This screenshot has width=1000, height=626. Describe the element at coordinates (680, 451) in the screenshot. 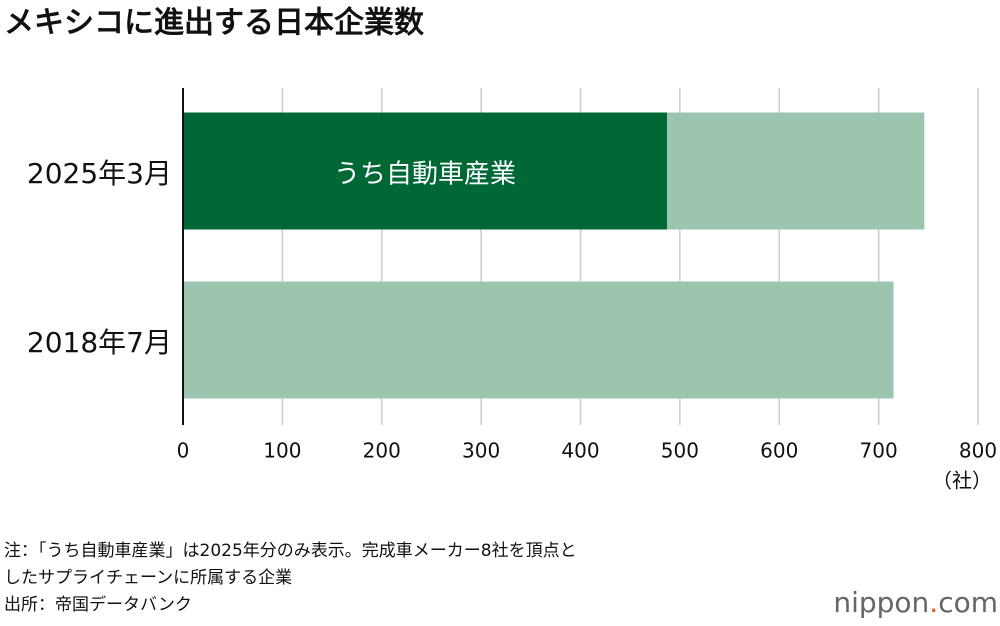

I see `x-tick-label: 500` at that location.